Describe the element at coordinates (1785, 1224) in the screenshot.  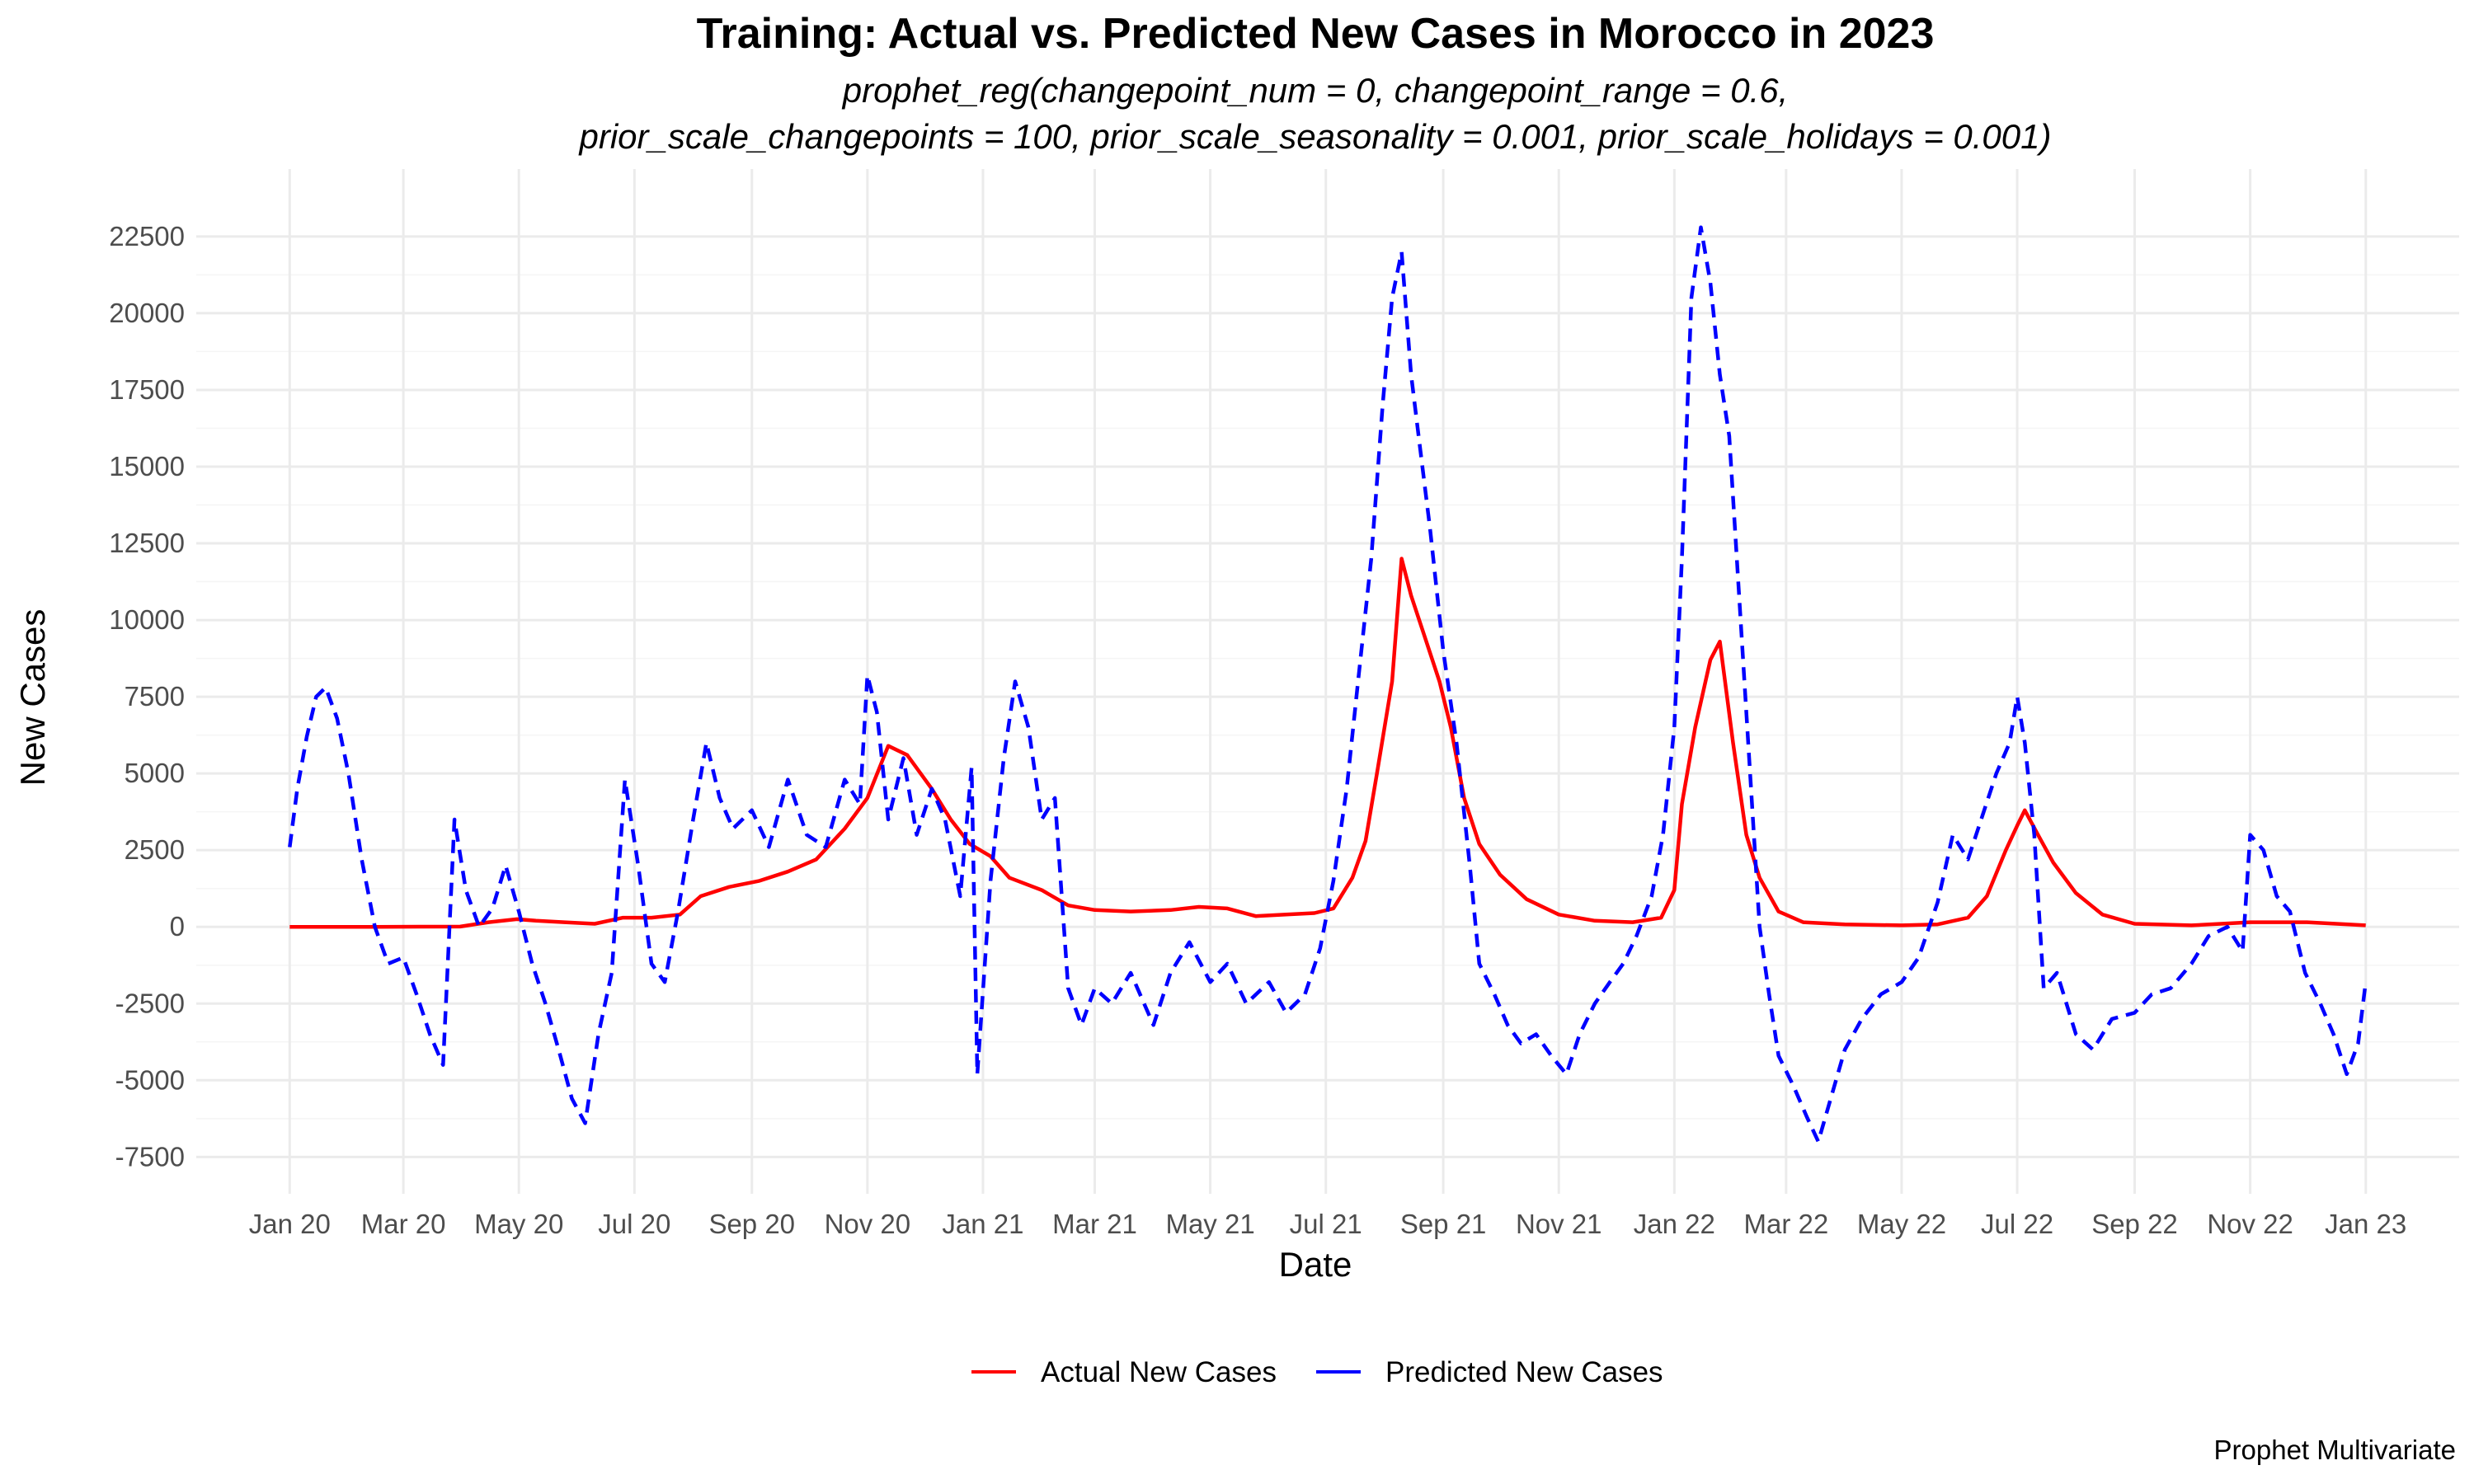
I see `x-tick-label: Mar 22` at that location.